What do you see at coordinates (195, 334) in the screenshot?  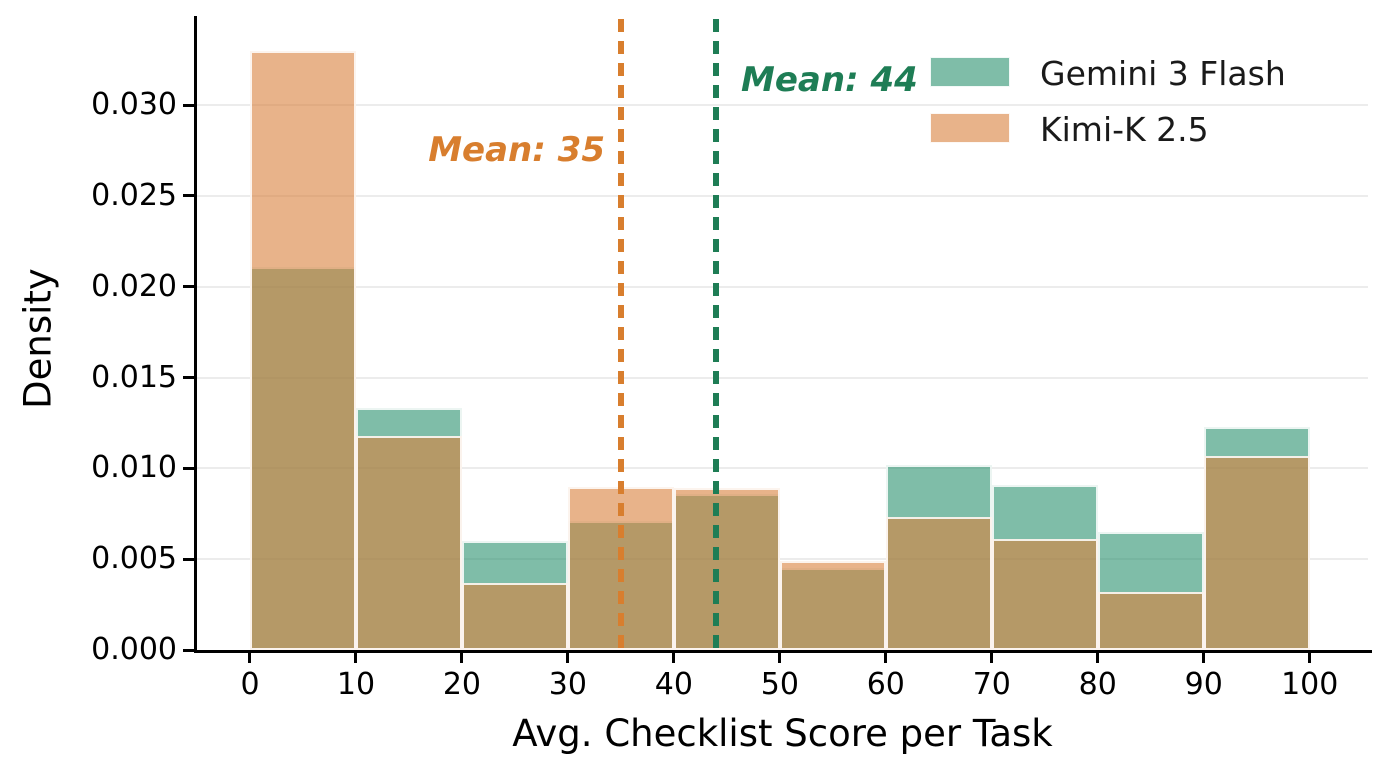 I see `y-axis-spine` at bounding box center [195, 334].